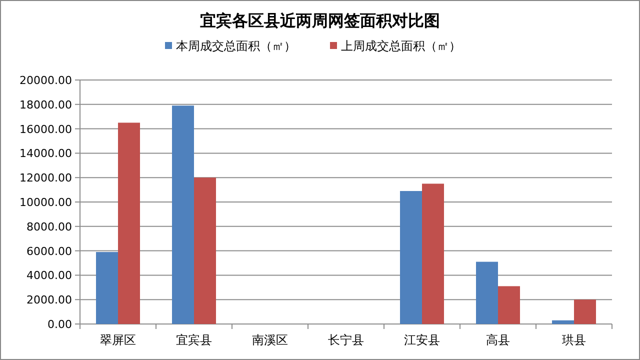  Describe the element at coordinates (46, 178) in the screenshot. I see `y-tick-label: 12000.00` at that location.